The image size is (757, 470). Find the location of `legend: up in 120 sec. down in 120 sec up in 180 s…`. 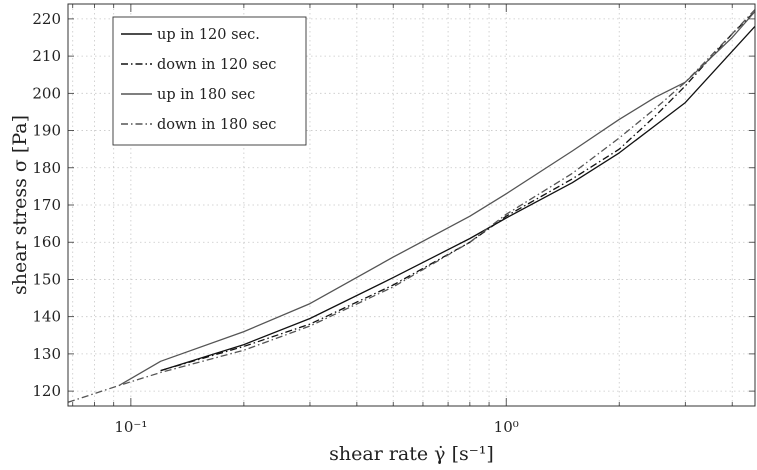

legend: up in 120 sec. down in 120 sec up in 180 s… is located at coordinates (209, 81).